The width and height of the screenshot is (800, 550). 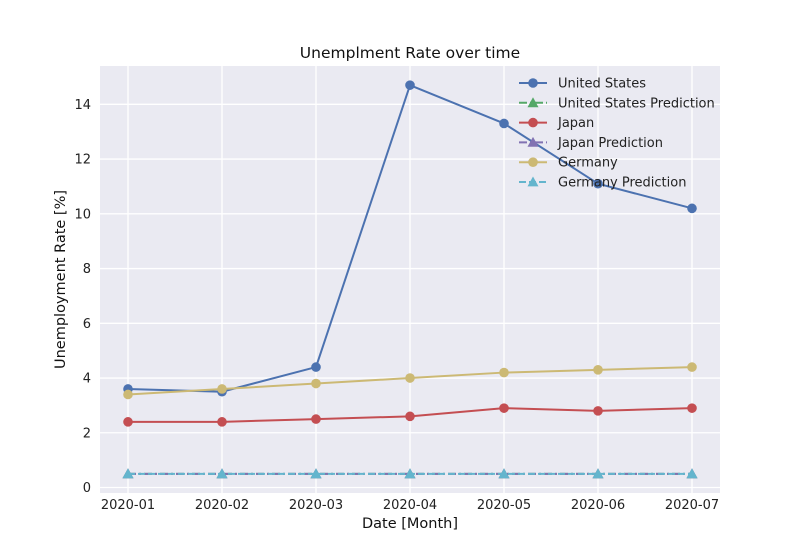 What do you see at coordinates (128, 505) in the screenshot?
I see `x-tick-label: 2020-01` at bounding box center [128, 505].